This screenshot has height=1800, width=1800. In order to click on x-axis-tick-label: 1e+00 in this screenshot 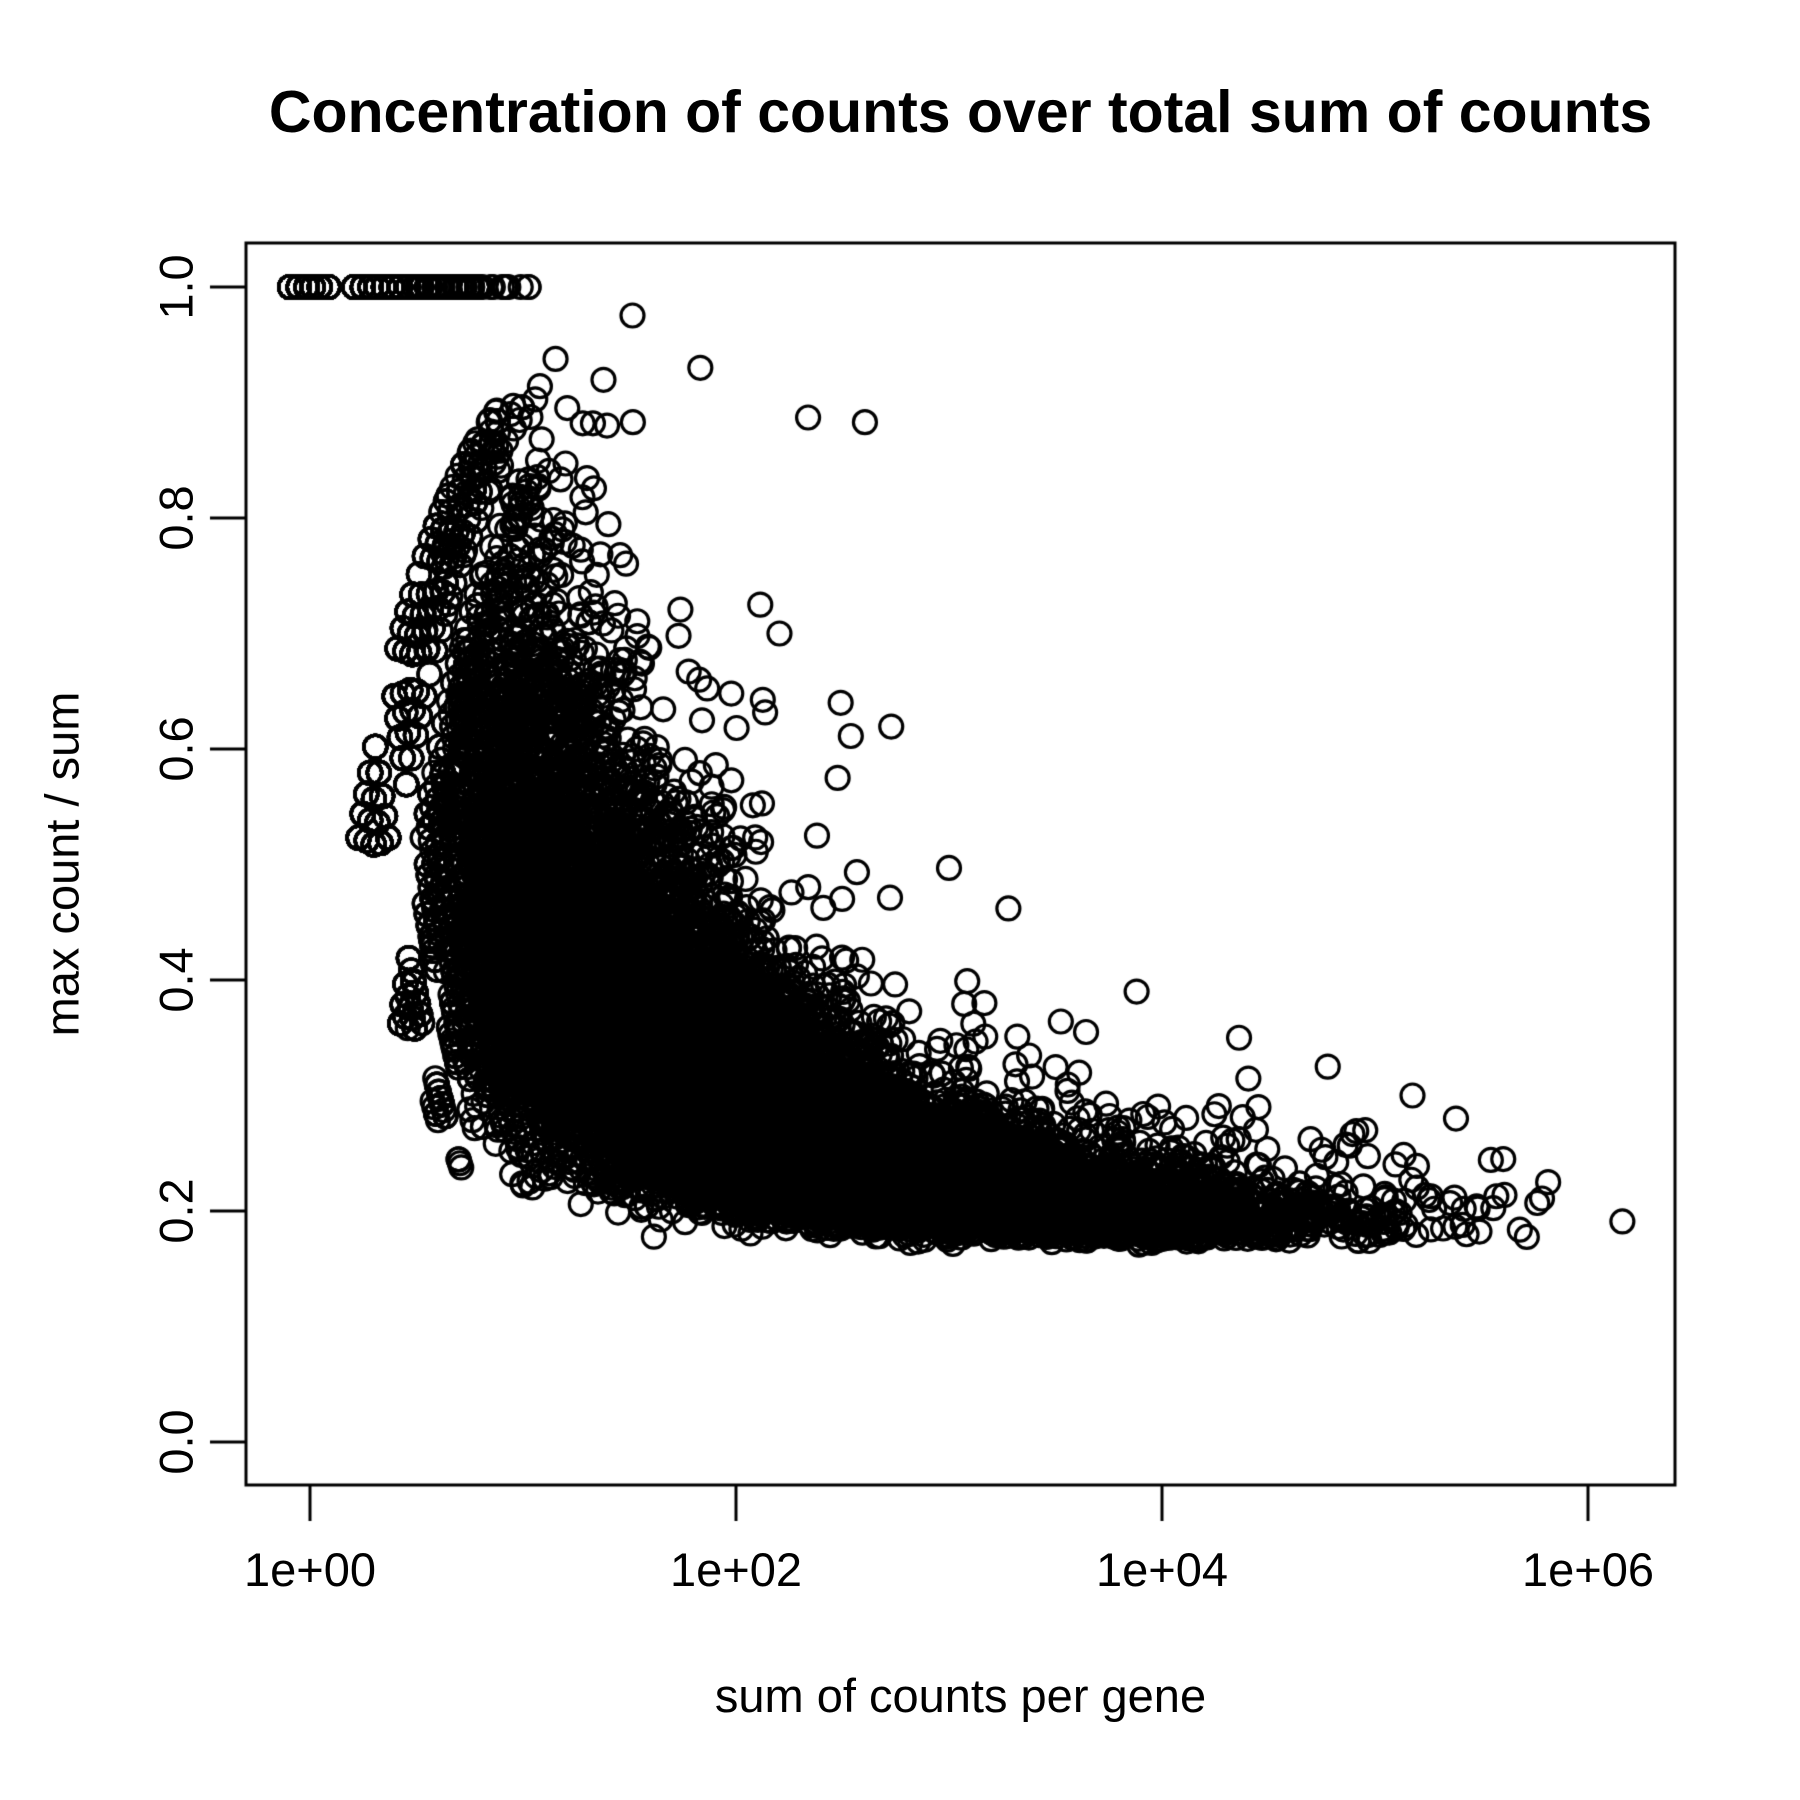, I will do `click(309, 1569)`.